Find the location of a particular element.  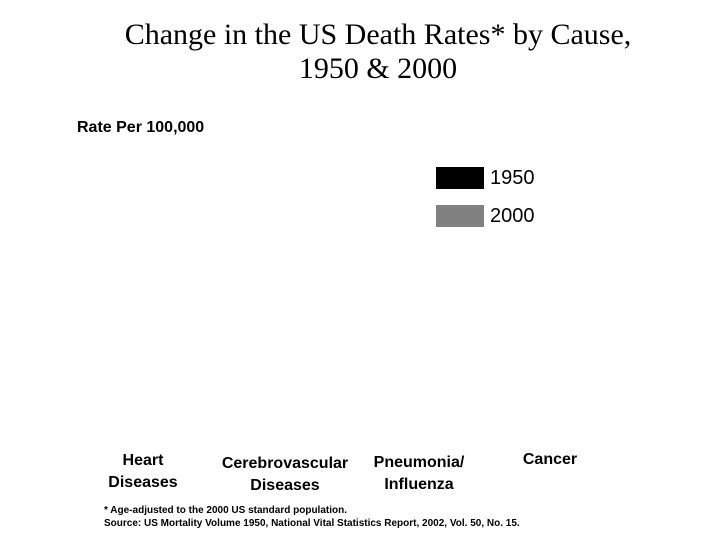

category-label-cancer: Cancer is located at coordinates (550, 459).